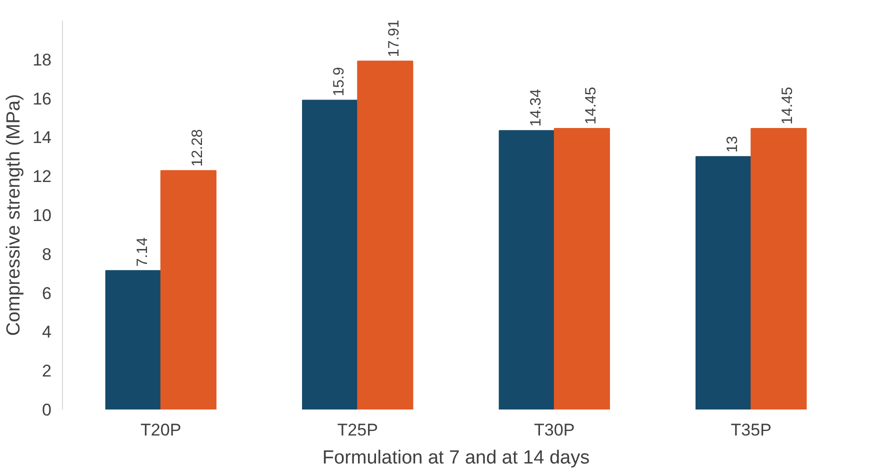 The image size is (869, 471). Describe the element at coordinates (42, 60) in the screenshot. I see `y-tick-label: 18` at that location.